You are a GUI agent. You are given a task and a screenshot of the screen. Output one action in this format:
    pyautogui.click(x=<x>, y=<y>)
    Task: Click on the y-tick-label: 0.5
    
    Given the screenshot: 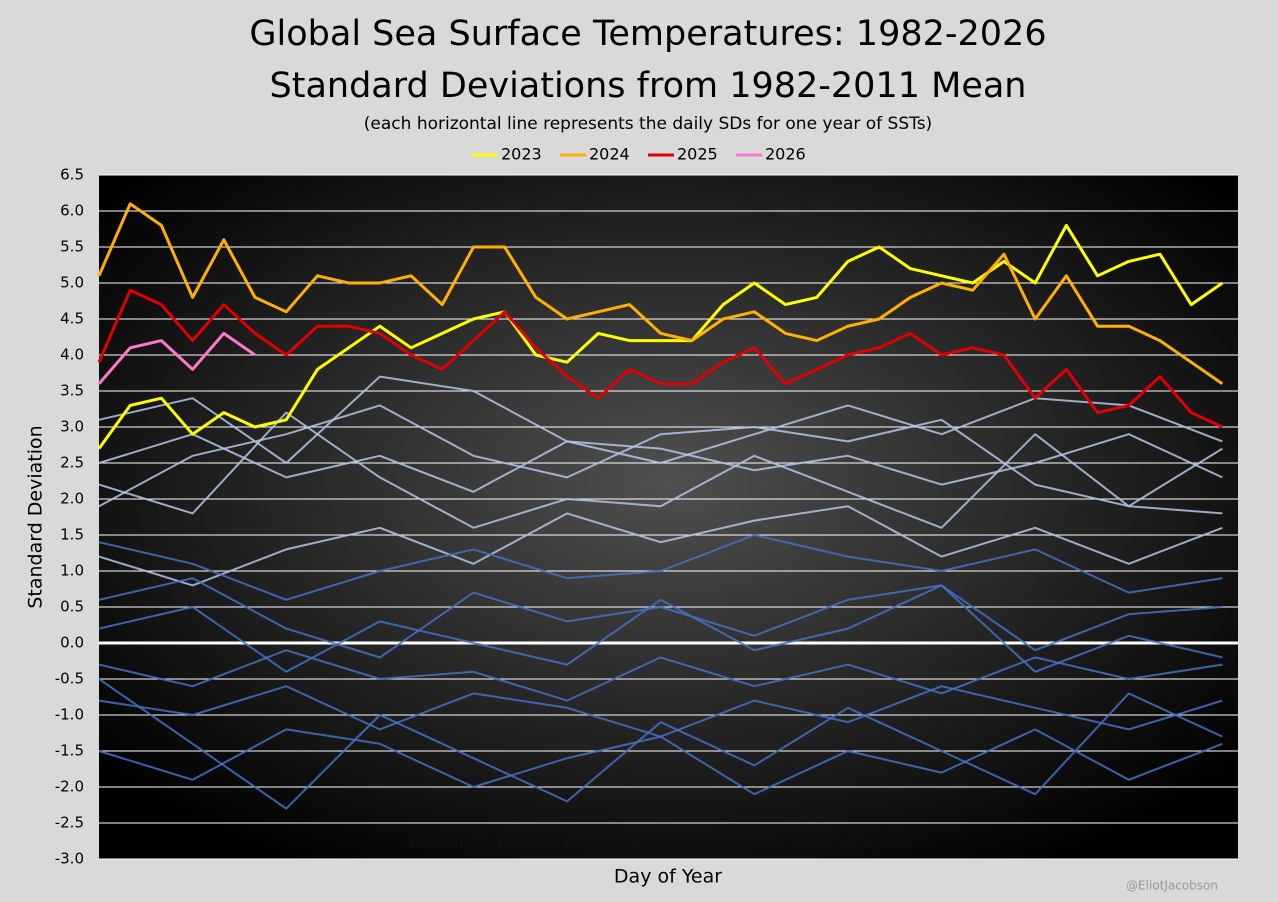 What is the action you would take?
    pyautogui.click(x=72, y=607)
    